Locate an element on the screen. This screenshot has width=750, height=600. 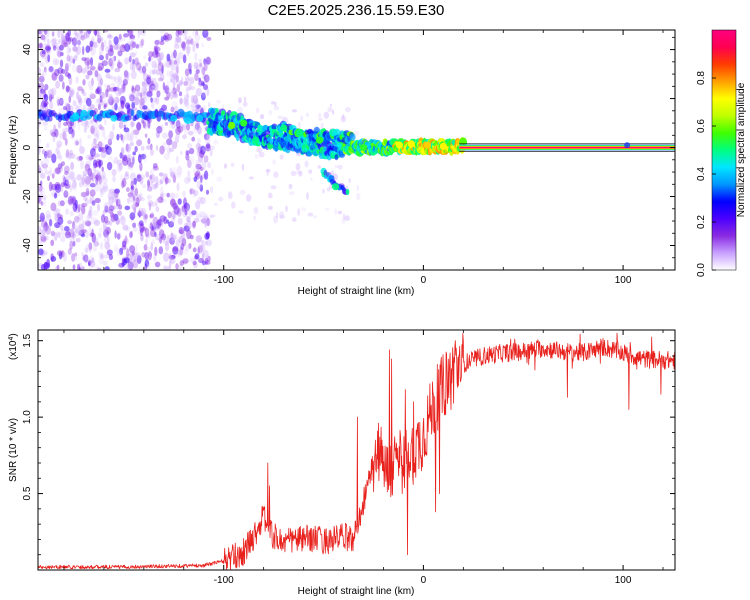
steady-line-band is located at coordinates (567, 148).